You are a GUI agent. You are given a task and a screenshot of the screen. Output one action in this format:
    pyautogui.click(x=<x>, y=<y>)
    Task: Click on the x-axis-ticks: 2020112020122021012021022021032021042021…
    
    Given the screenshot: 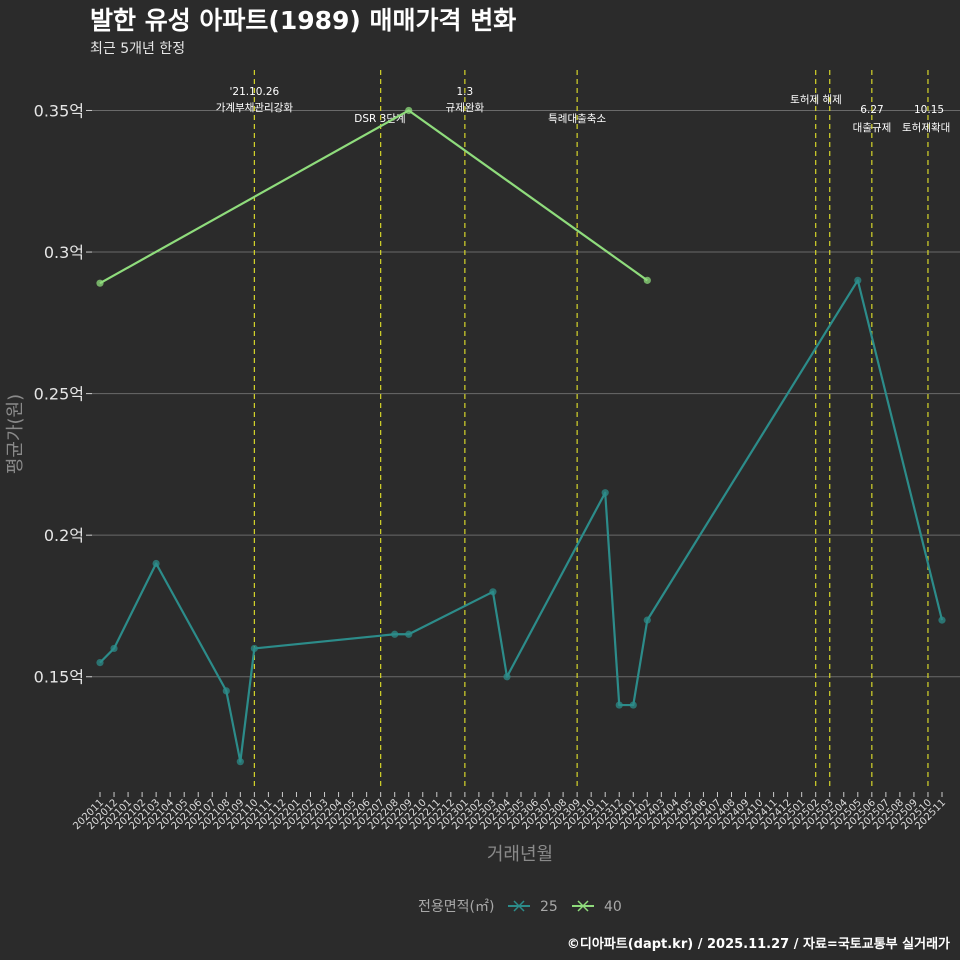 What is the action you would take?
    pyautogui.click(x=509, y=812)
    